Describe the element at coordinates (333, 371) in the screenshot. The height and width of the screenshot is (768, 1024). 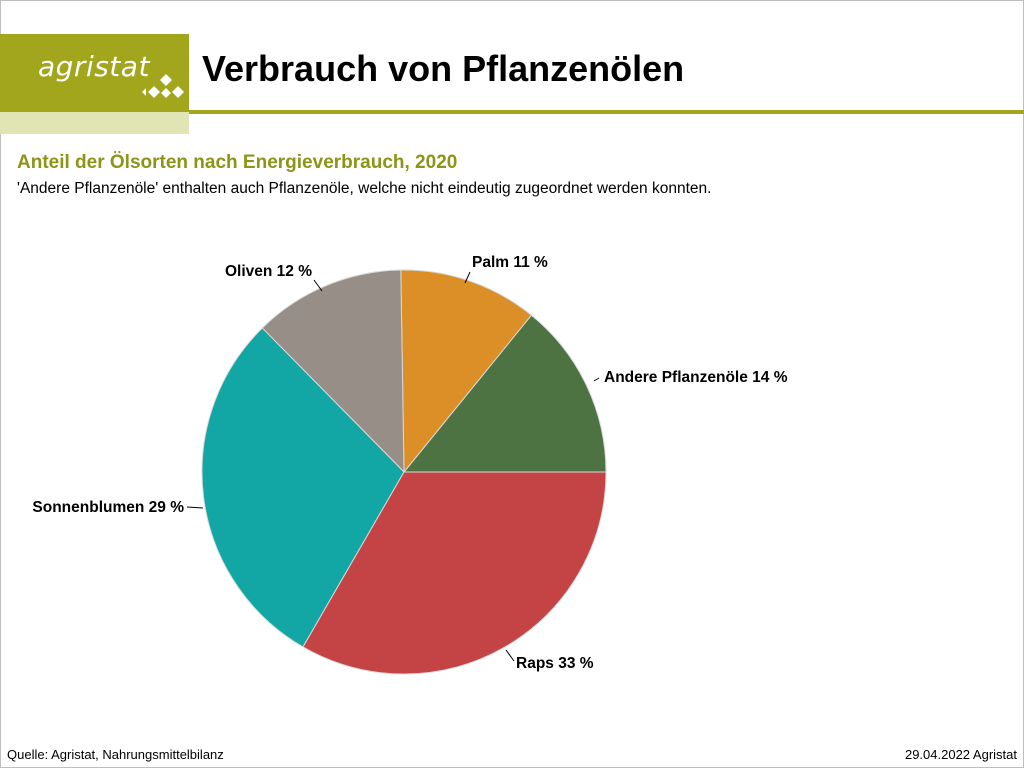
I see `pie-slice-oliven` at that location.